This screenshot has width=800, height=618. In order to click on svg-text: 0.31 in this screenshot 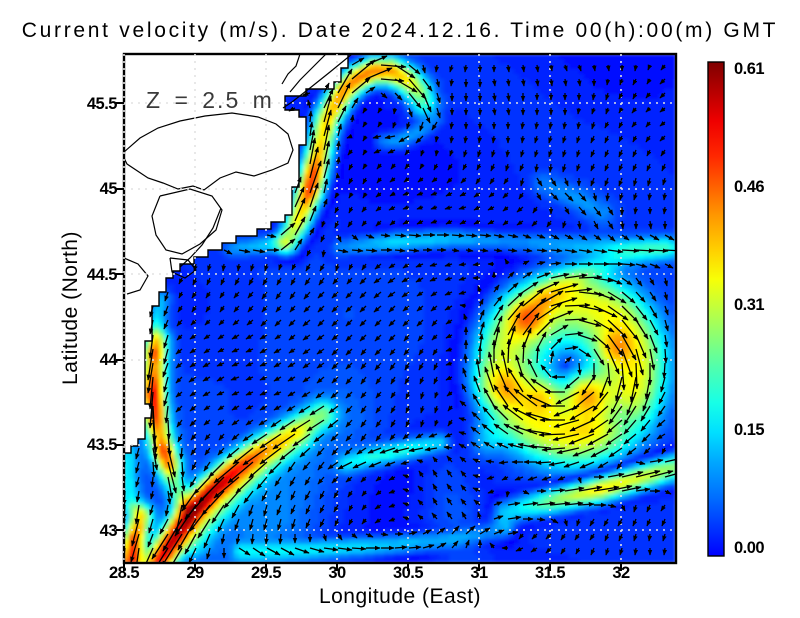, I will do `click(749, 305)`.